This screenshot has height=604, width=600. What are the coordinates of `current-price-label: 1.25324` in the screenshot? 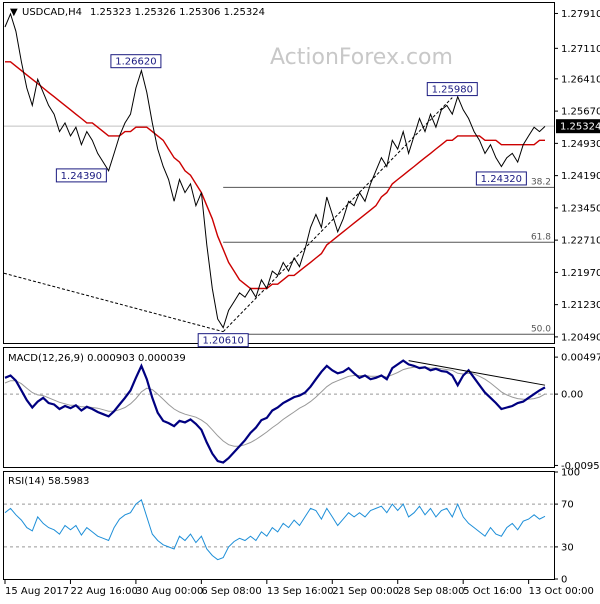 It's located at (580, 127).